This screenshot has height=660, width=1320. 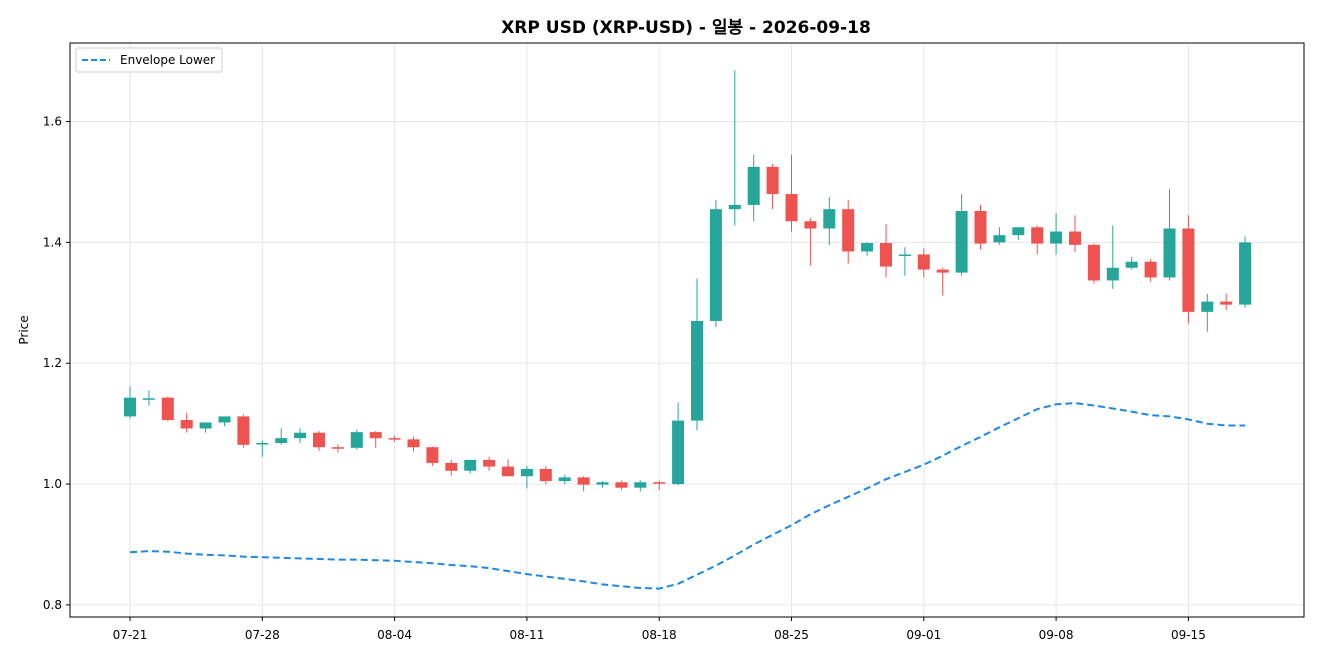 I want to click on x-tick-label: 08-25, so click(x=791, y=635).